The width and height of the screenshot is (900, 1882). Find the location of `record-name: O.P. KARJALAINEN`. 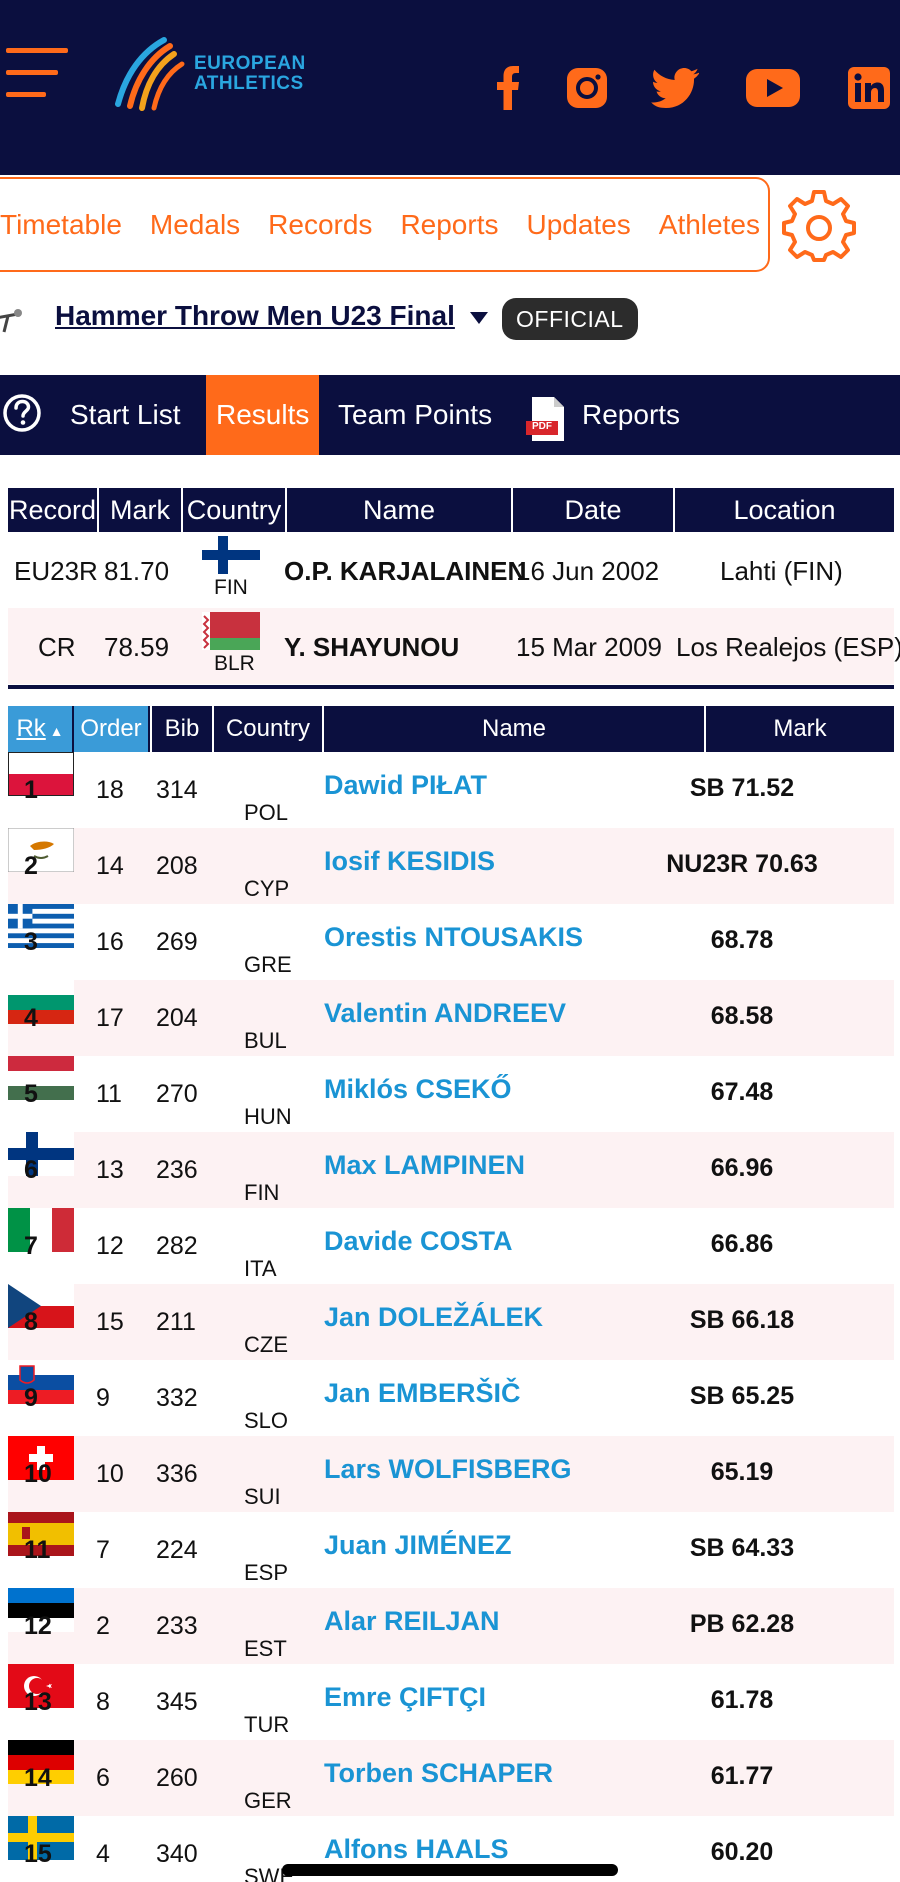

record-name: O.P. KARJALAINEN is located at coordinates (405, 571).